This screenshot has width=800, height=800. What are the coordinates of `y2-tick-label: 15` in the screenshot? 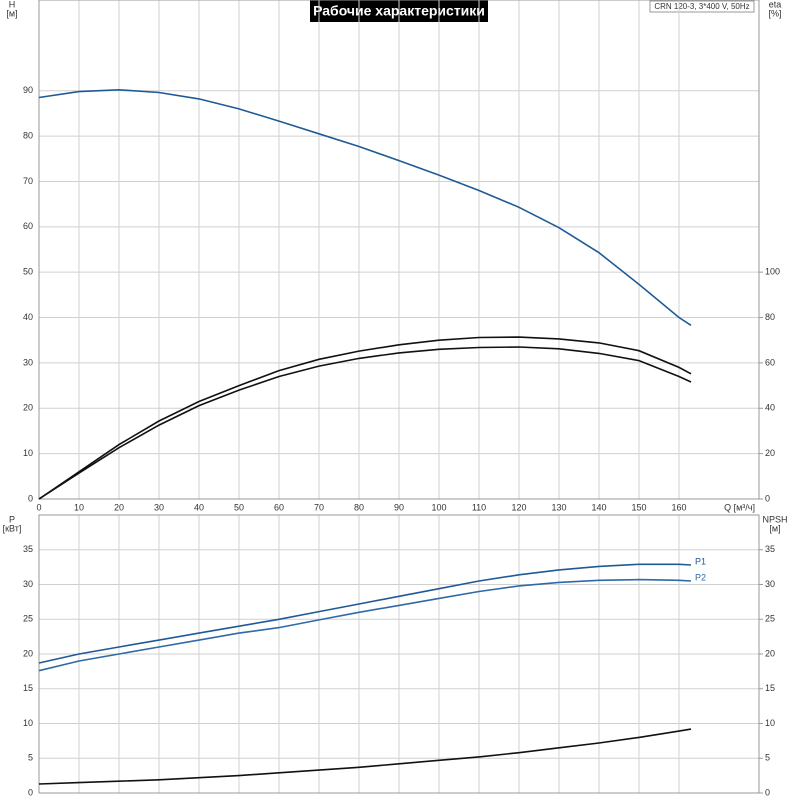 It's located at (770, 688).